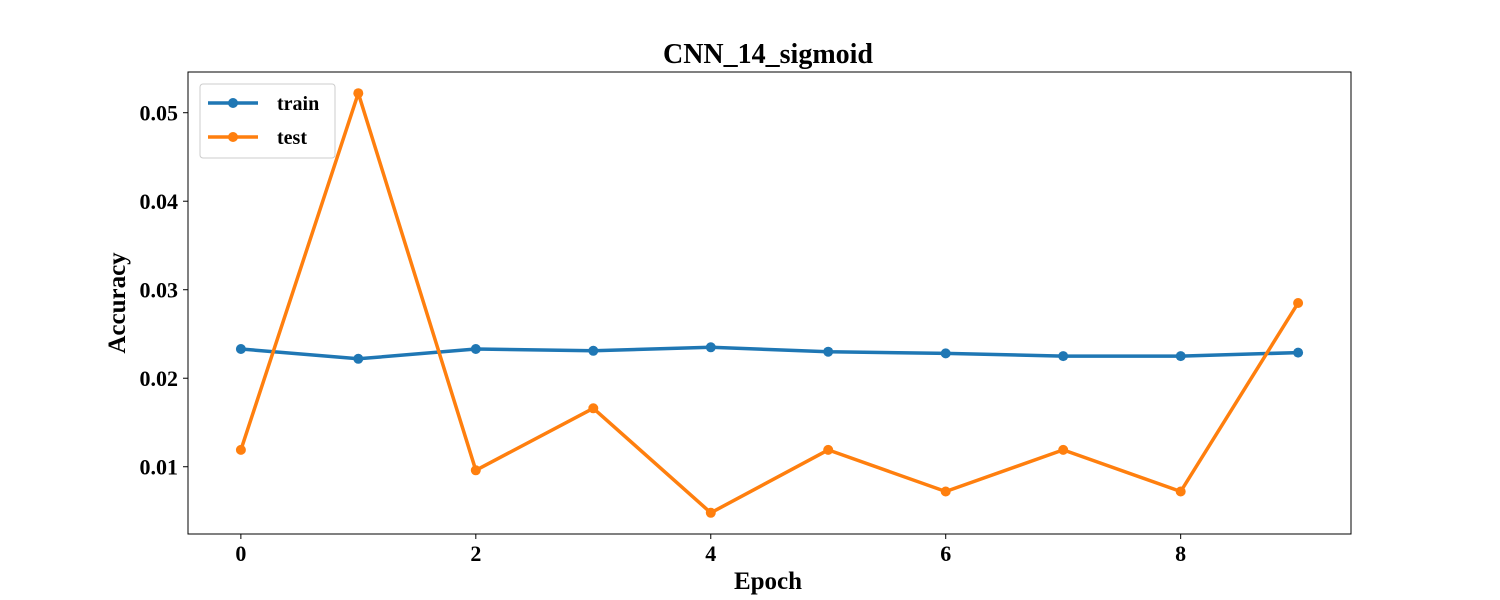 Image resolution: width=1500 pixels, height=600 pixels. I want to click on legend-marker-test, so click(233, 137).